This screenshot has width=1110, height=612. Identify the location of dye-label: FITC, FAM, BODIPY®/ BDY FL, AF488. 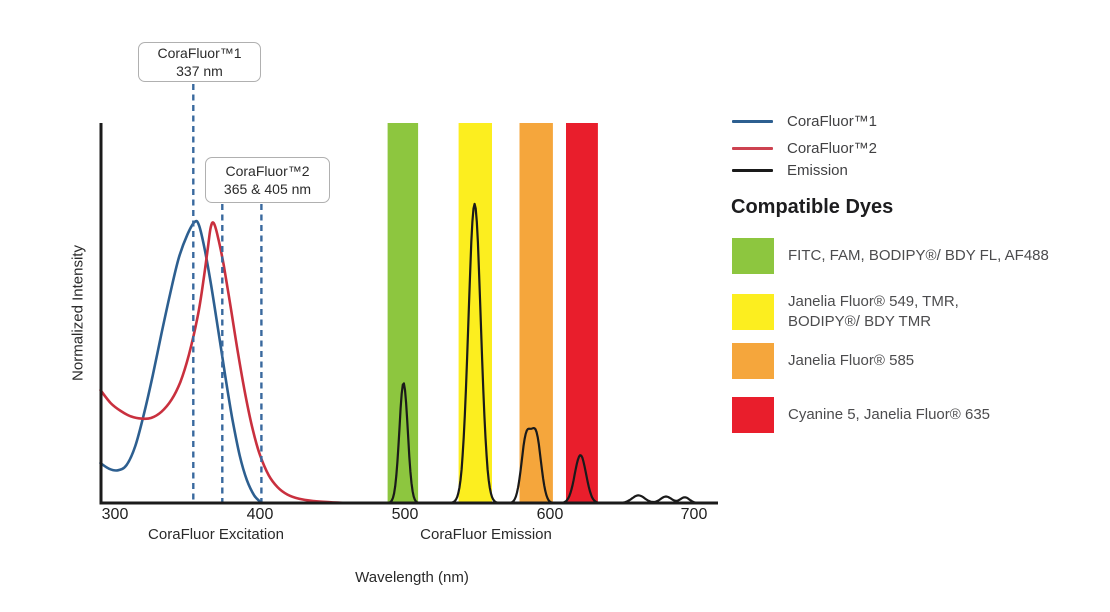
(918, 255).